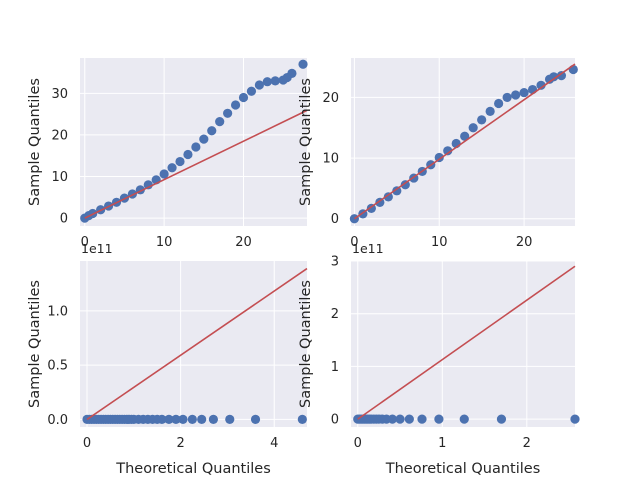 The height and width of the screenshot is (480, 640). I want to click on y-tick-labels: 0 1 2 3, so click(335, 341).